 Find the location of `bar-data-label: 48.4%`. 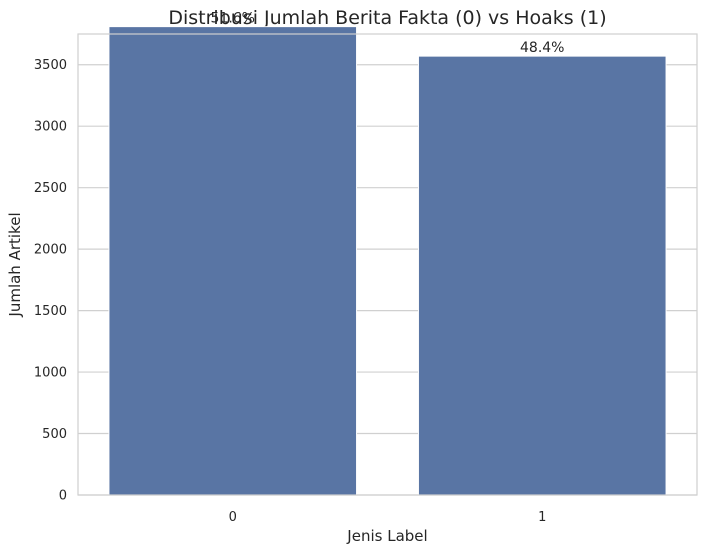

bar-data-label: 48.4% is located at coordinates (542, 48).